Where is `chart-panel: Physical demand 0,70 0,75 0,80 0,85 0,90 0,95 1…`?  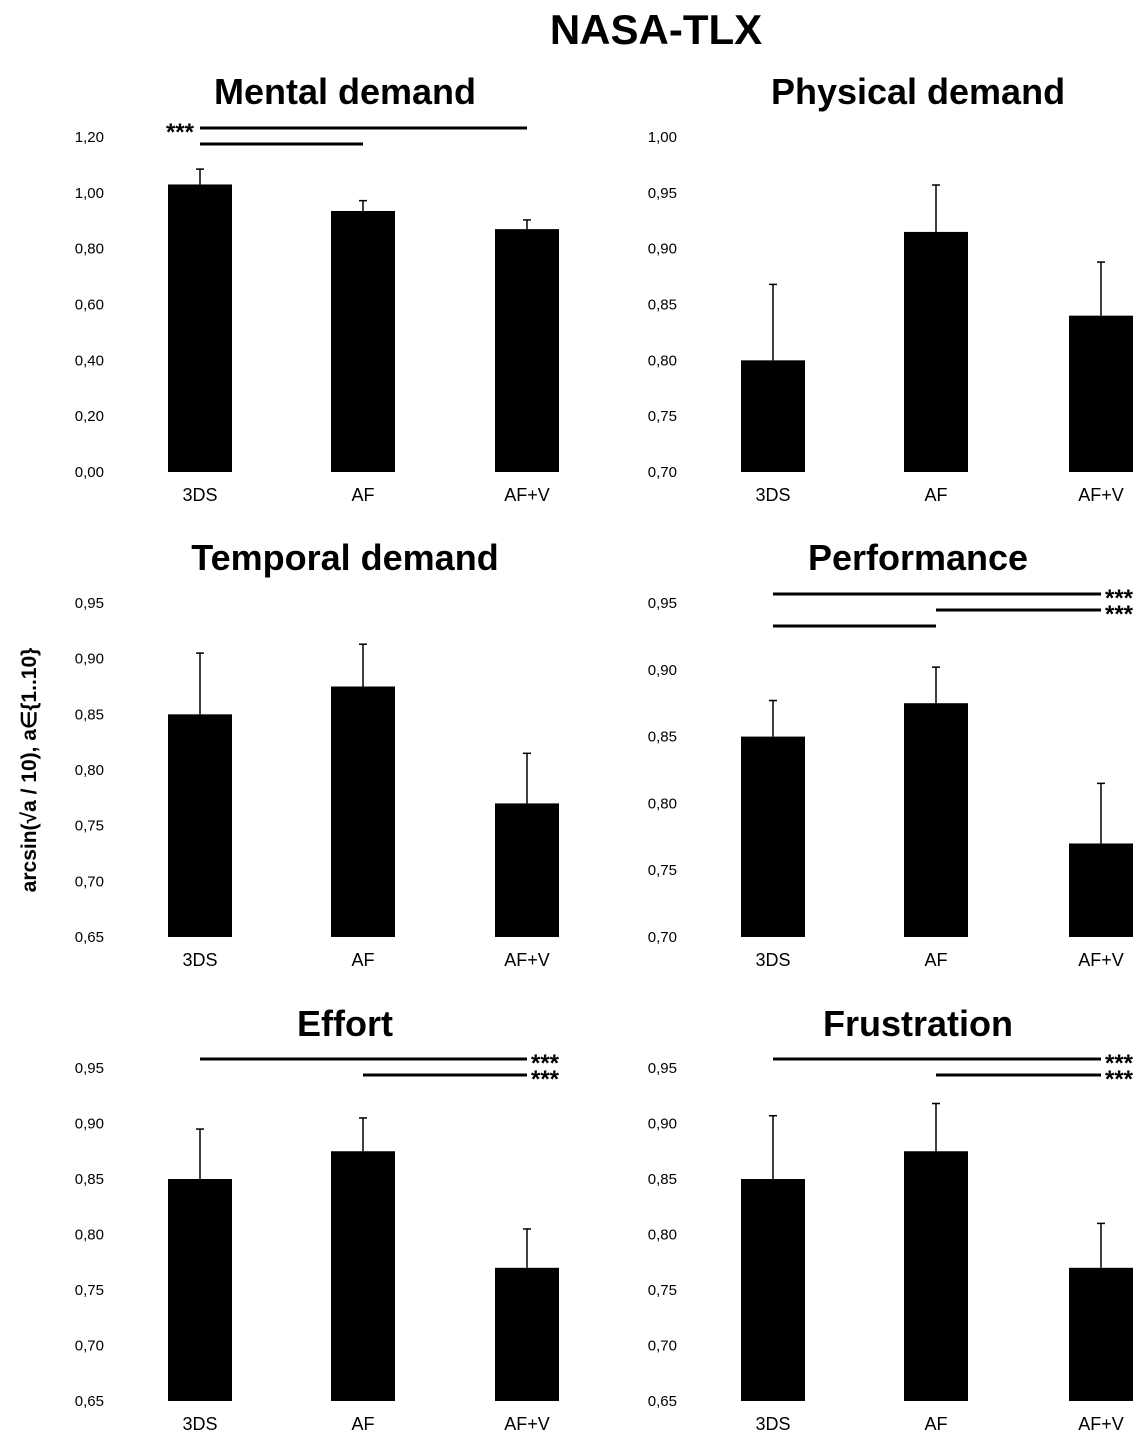
chart-panel: Physical demand 0,70 0,75 0,80 0,85 0,90 0,95 1… is located at coordinates (890, 288).